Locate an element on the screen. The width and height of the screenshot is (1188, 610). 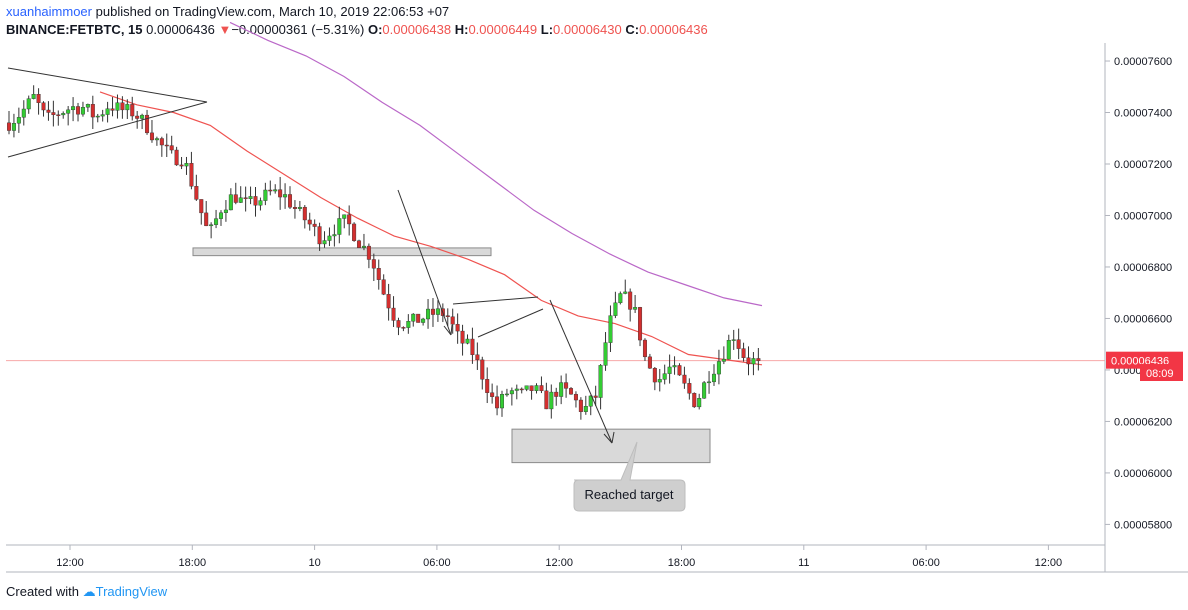
open-value: 0.00006438 is located at coordinates (417, 29).